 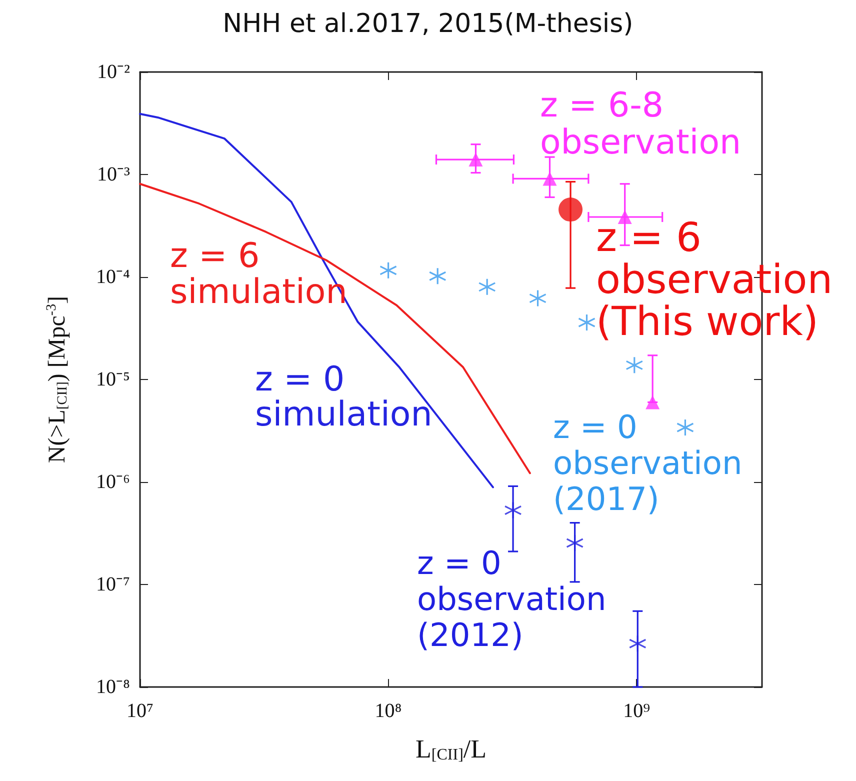 What do you see at coordinates (647, 463) in the screenshot?
I see `series-label: z = 0 observation (2017)` at bounding box center [647, 463].